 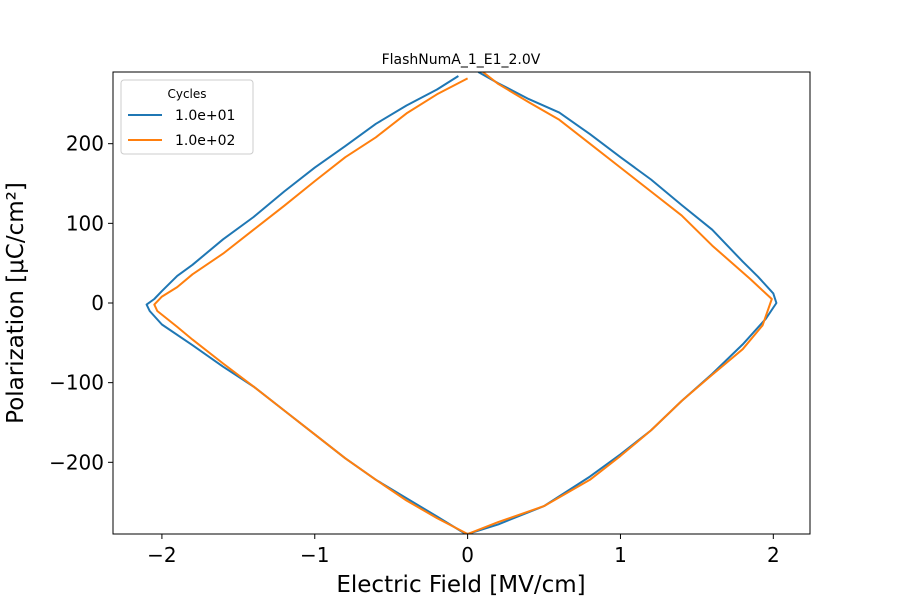 What do you see at coordinates (460, 585) in the screenshot?
I see `x-axis-label: Electric Field [MV/cm]` at bounding box center [460, 585].